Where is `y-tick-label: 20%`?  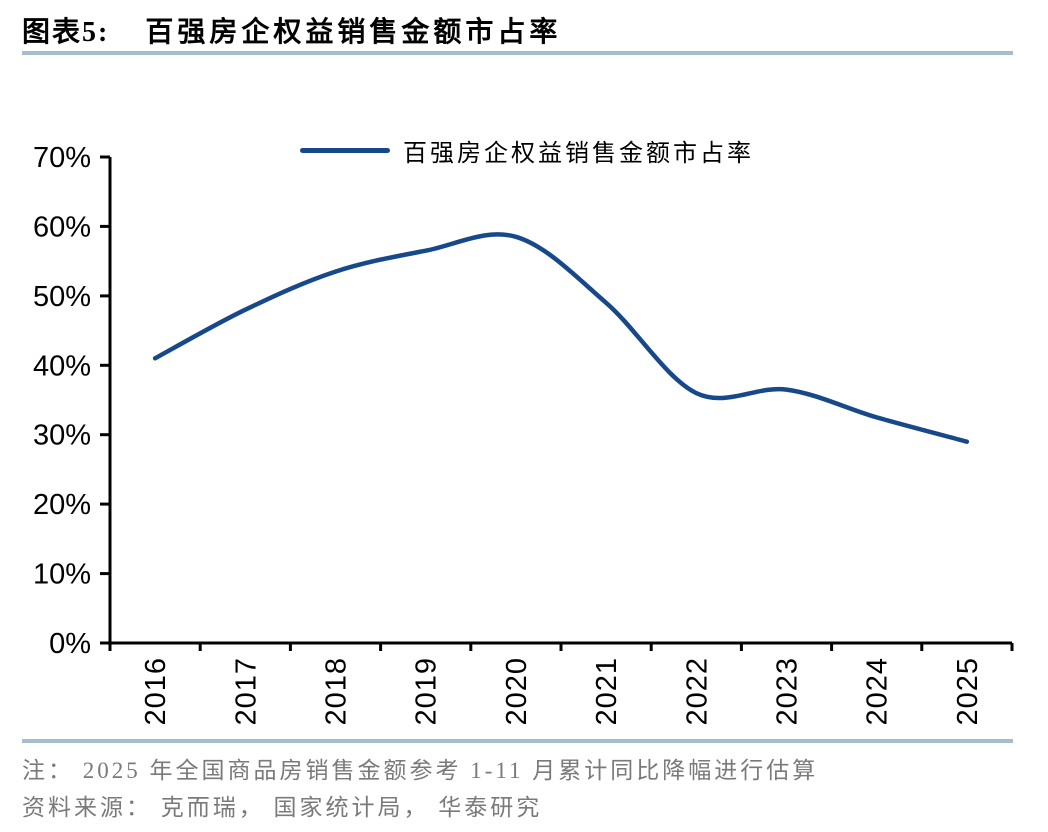
y-tick-label: 20% is located at coordinates (62, 505).